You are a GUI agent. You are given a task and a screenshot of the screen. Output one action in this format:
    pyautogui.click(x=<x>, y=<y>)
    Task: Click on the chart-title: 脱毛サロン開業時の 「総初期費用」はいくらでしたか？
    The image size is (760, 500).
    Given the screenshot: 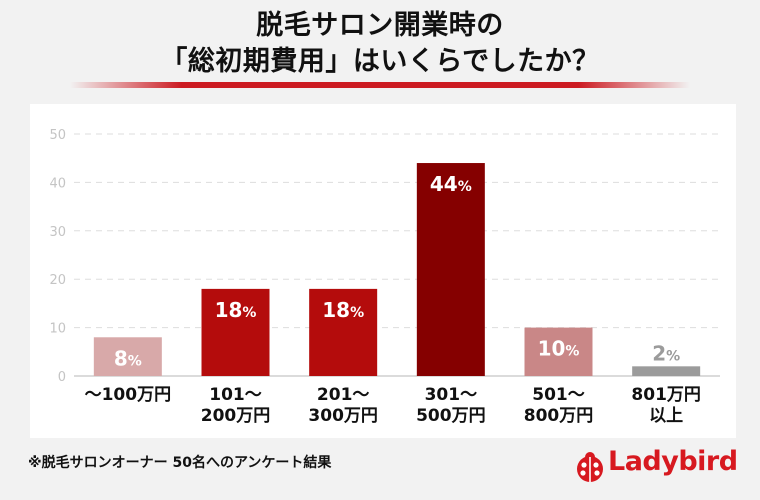 What is the action you would take?
    pyautogui.click(x=380, y=43)
    